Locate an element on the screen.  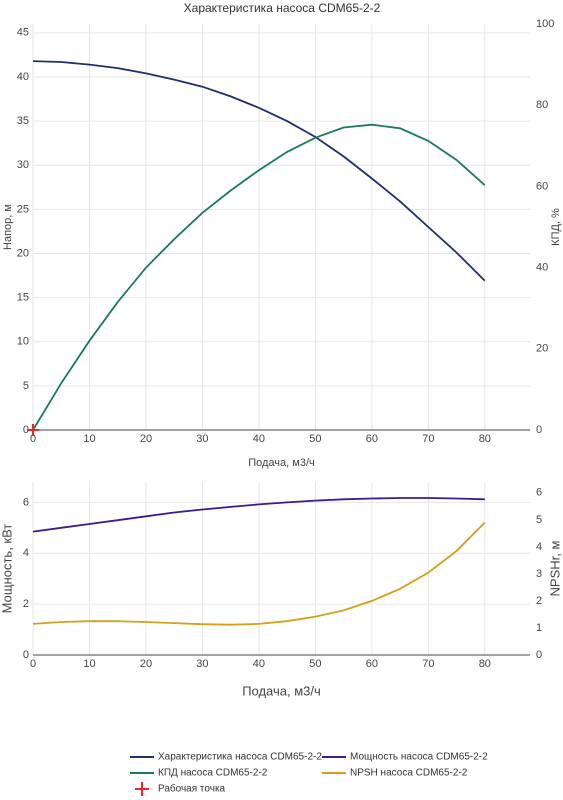
legend-label: NPSH насоса CDM65-2-2 is located at coordinates (409, 773).